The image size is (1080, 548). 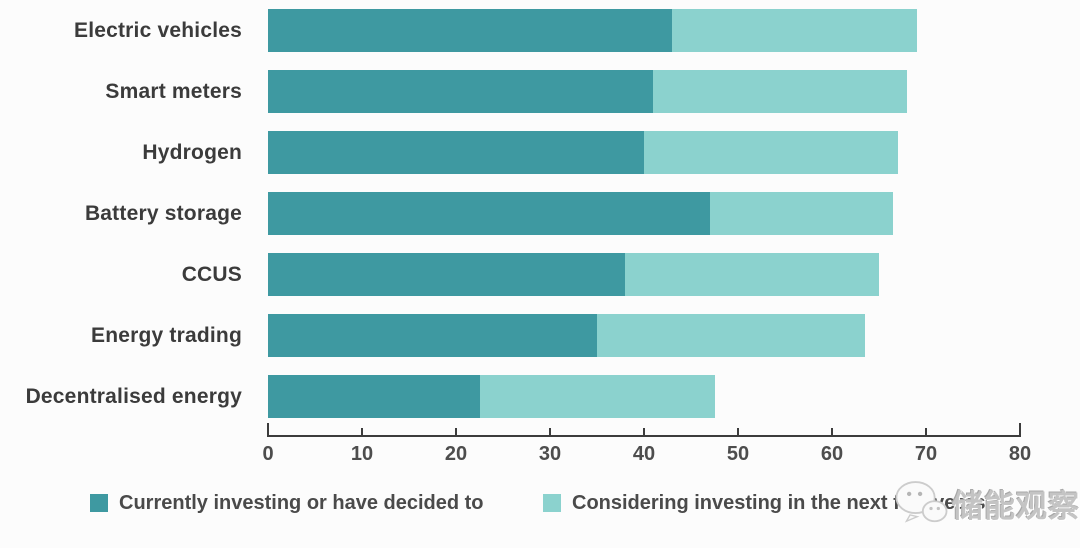 What do you see at coordinates (211, 274) in the screenshot?
I see `category-label: CCUS` at bounding box center [211, 274].